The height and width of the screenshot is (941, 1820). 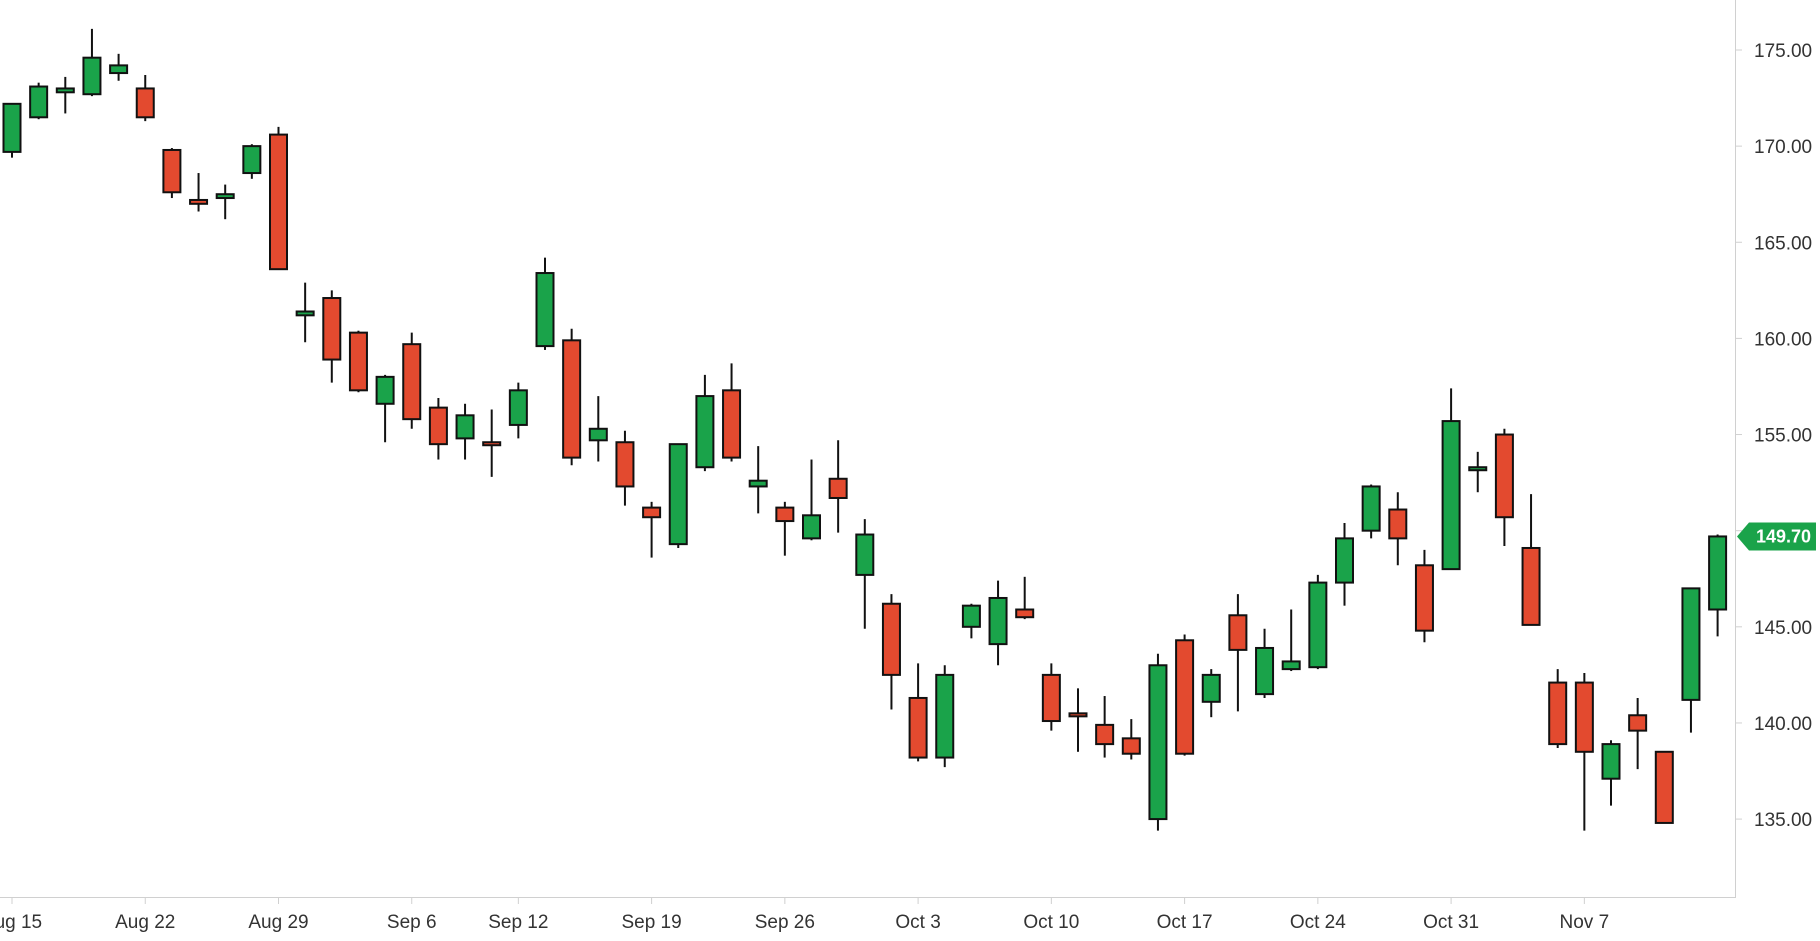 What do you see at coordinates (1783, 536) in the screenshot?
I see `last-price-tag-label: 149.70` at bounding box center [1783, 536].